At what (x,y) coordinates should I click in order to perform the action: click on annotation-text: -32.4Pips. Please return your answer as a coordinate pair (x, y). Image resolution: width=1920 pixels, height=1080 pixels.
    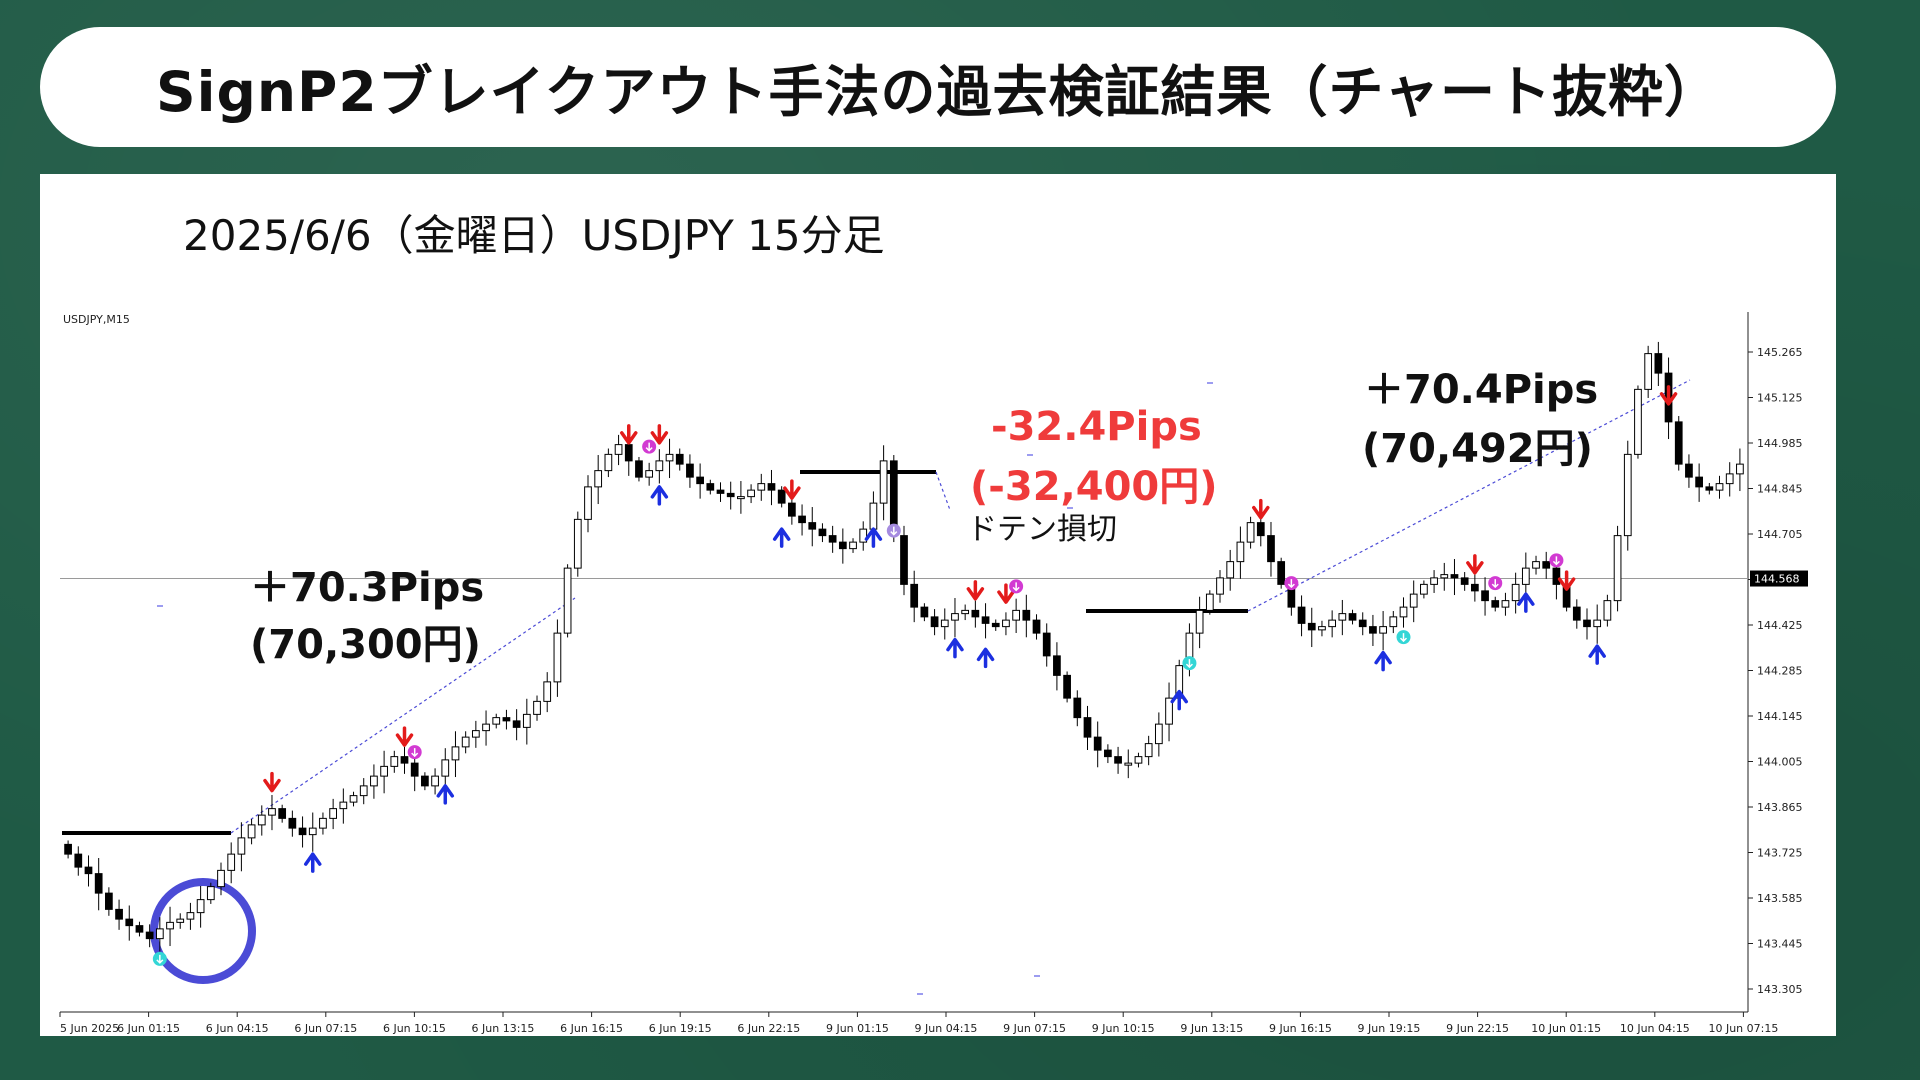
    Looking at the image, I should click on (1096, 427).